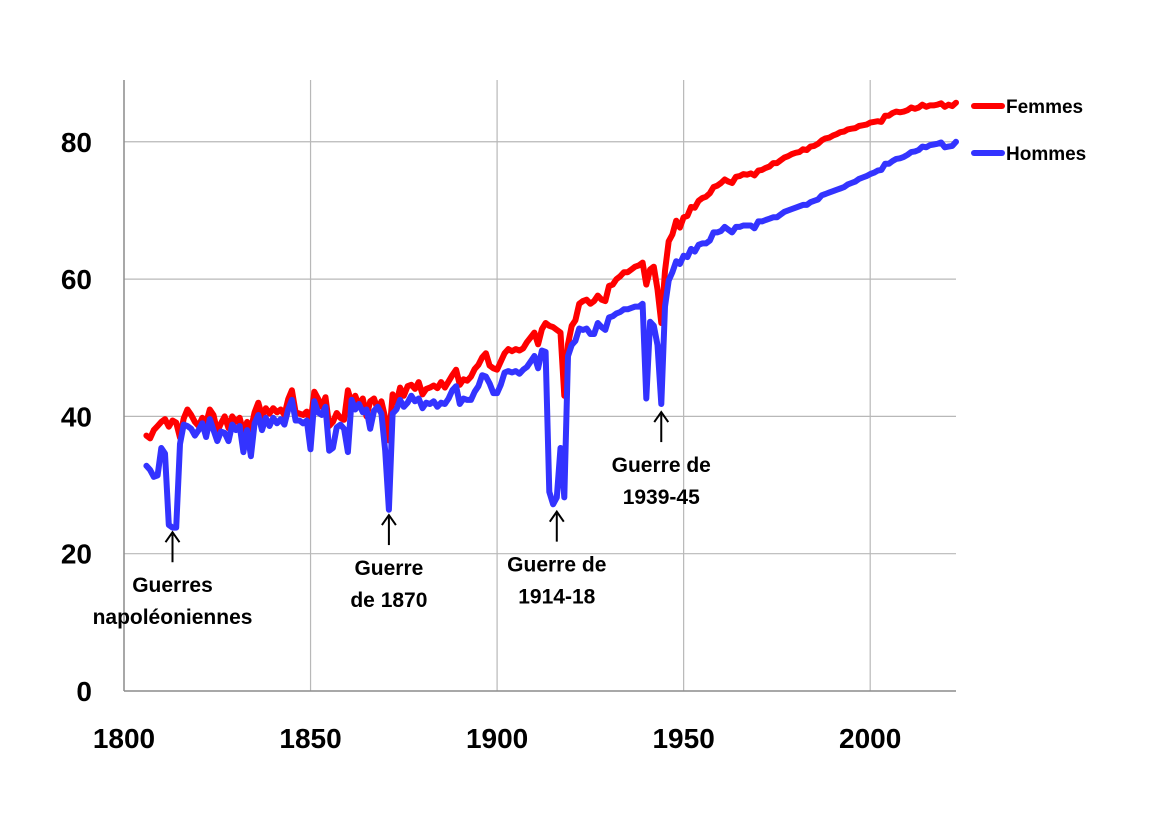 The width and height of the screenshot is (1165, 826). I want to click on y-tick-label: 40, so click(76, 416).